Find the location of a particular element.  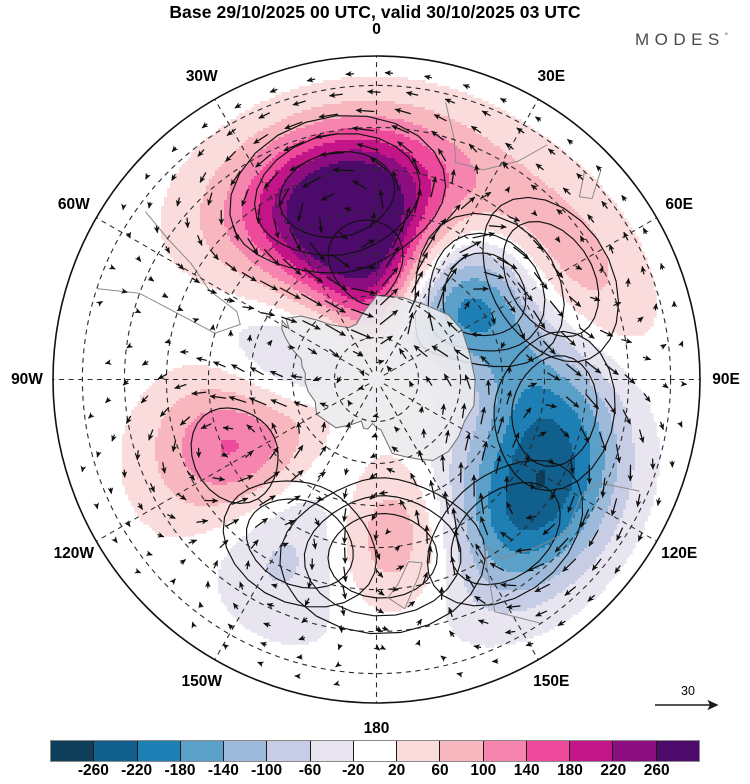

colorbar-tick-label: 20 is located at coordinates (396, 771).